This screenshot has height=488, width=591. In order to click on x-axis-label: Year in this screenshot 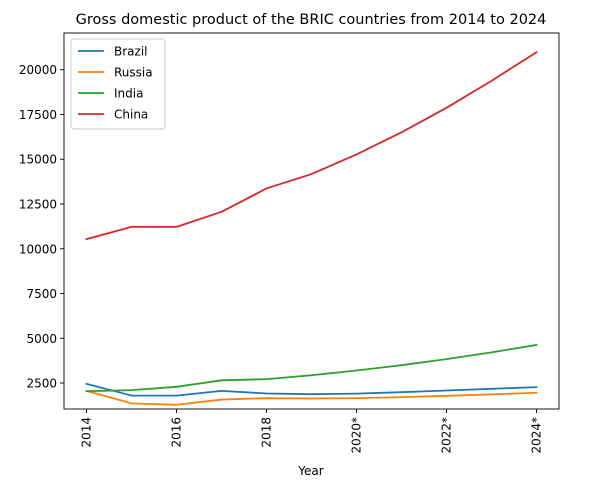, I will do `click(310, 471)`.